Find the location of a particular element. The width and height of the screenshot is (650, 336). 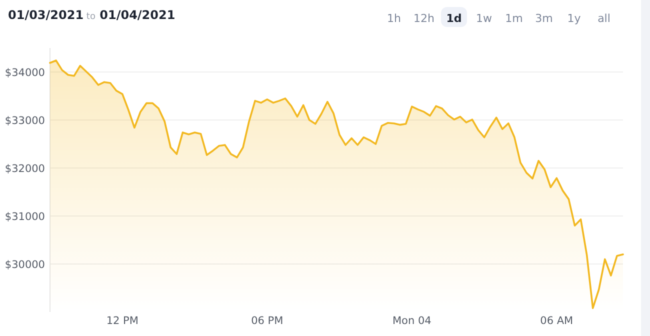

text: 3m is located at coordinates (544, 18).